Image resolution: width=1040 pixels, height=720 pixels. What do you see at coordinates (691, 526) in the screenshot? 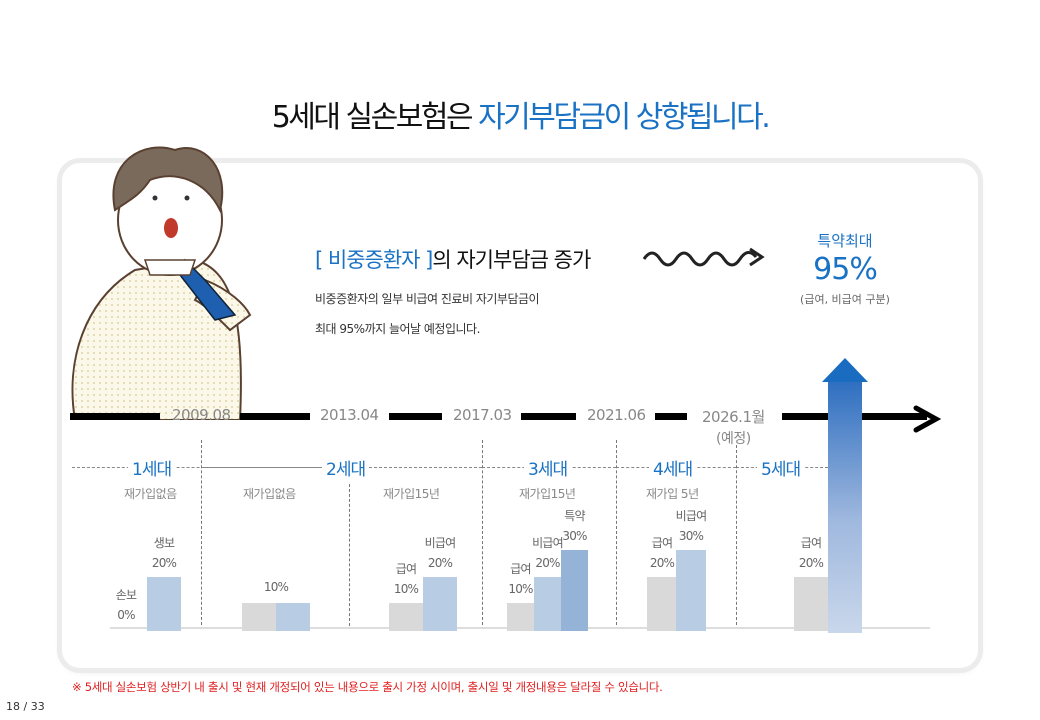
I see `bar-data-label: 비급여 30%` at bounding box center [691, 526].